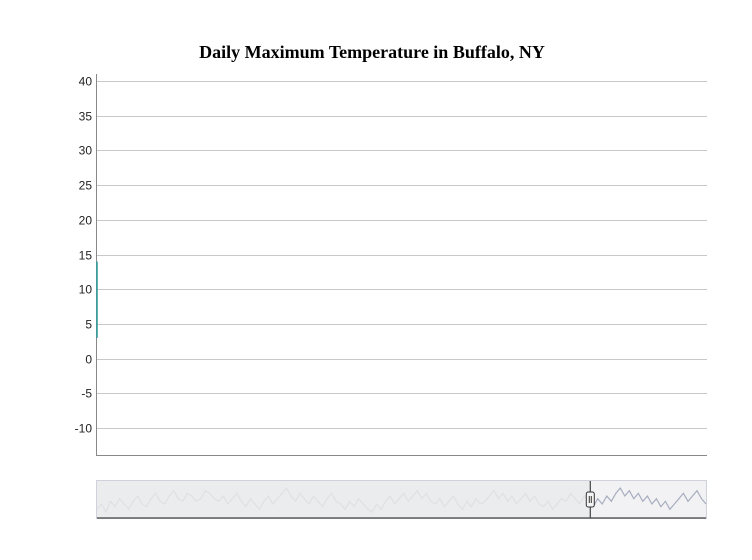 The image size is (752, 560). What do you see at coordinates (86, 151) in the screenshot?
I see `y-tick-label: 30` at bounding box center [86, 151].